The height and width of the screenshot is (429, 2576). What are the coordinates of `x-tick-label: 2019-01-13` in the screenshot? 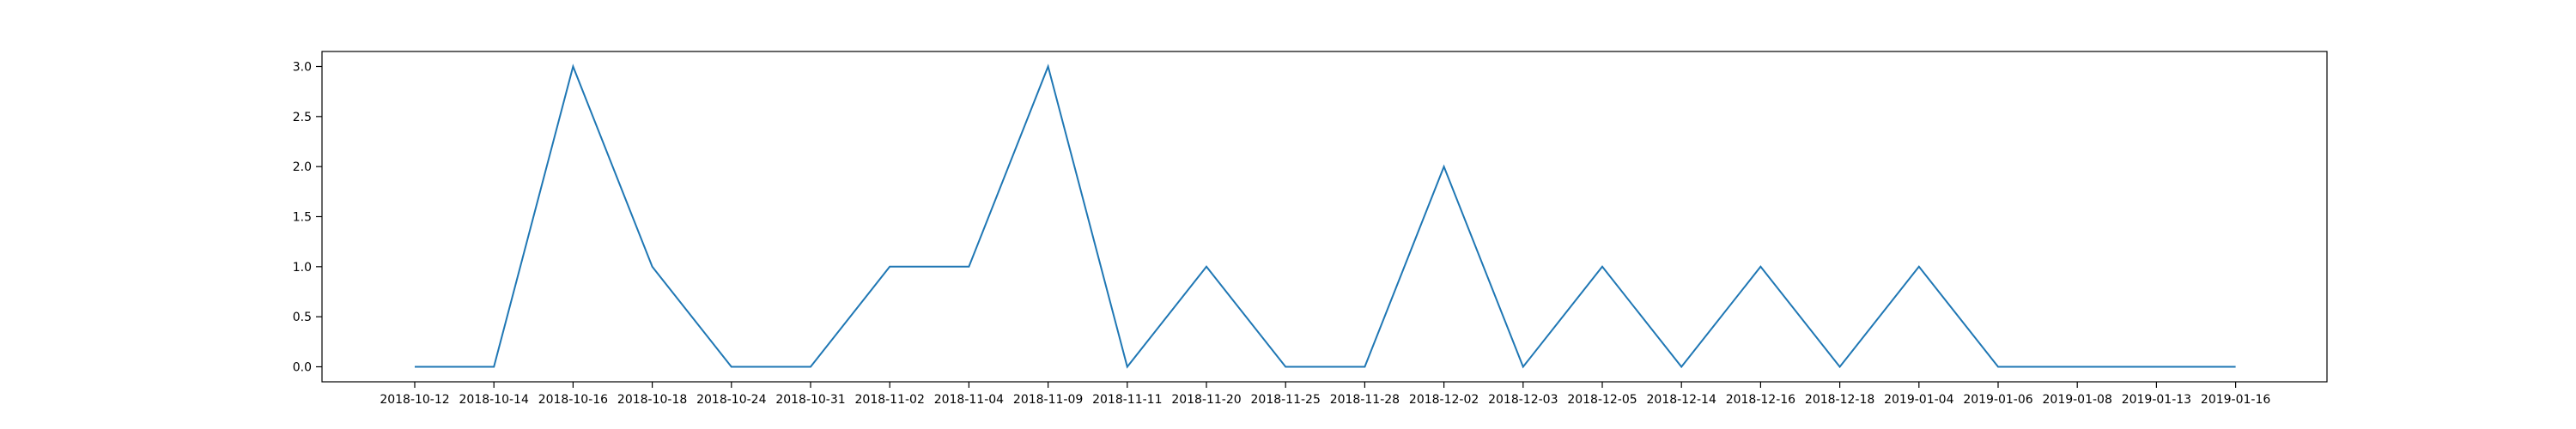 It's located at (2156, 400).